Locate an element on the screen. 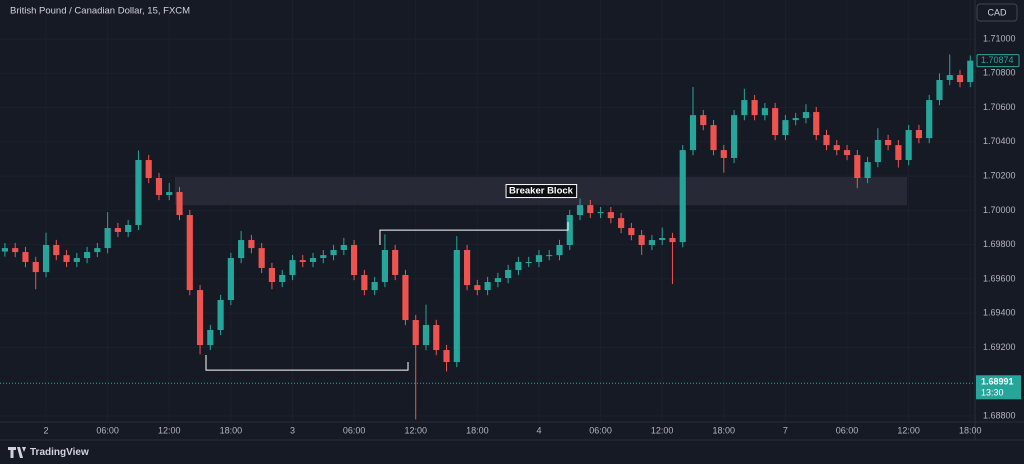 The image size is (1024, 464). brand-name: TradingView is located at coordinates (59, 452).